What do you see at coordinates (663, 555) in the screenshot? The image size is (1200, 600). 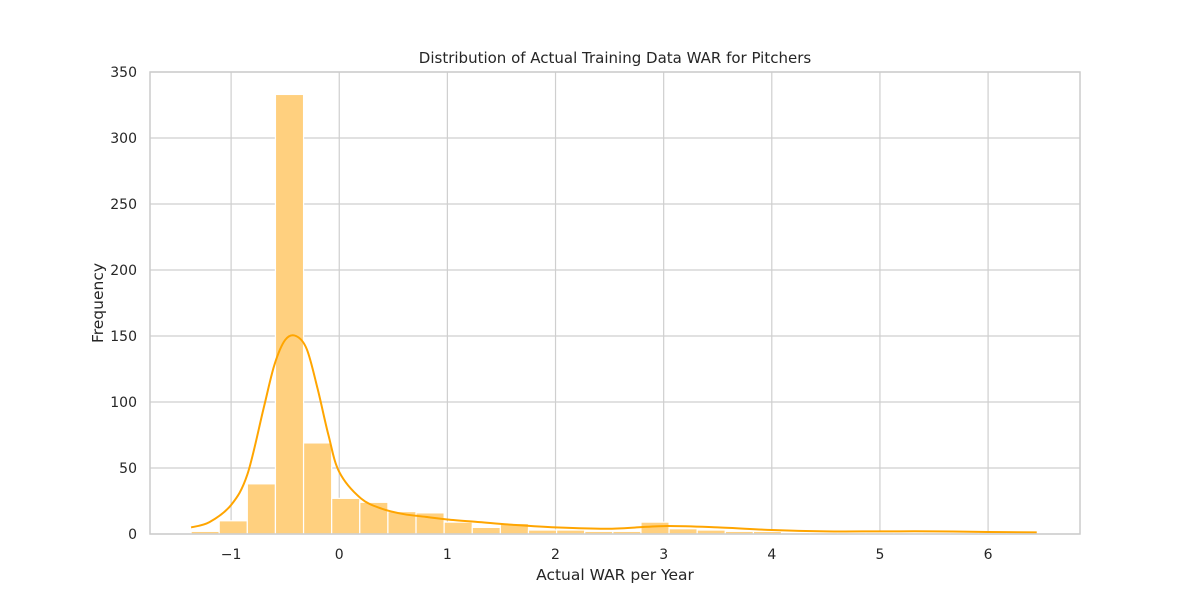 I see `x-tick-label-4: 3` at bounding box center [663, 555].